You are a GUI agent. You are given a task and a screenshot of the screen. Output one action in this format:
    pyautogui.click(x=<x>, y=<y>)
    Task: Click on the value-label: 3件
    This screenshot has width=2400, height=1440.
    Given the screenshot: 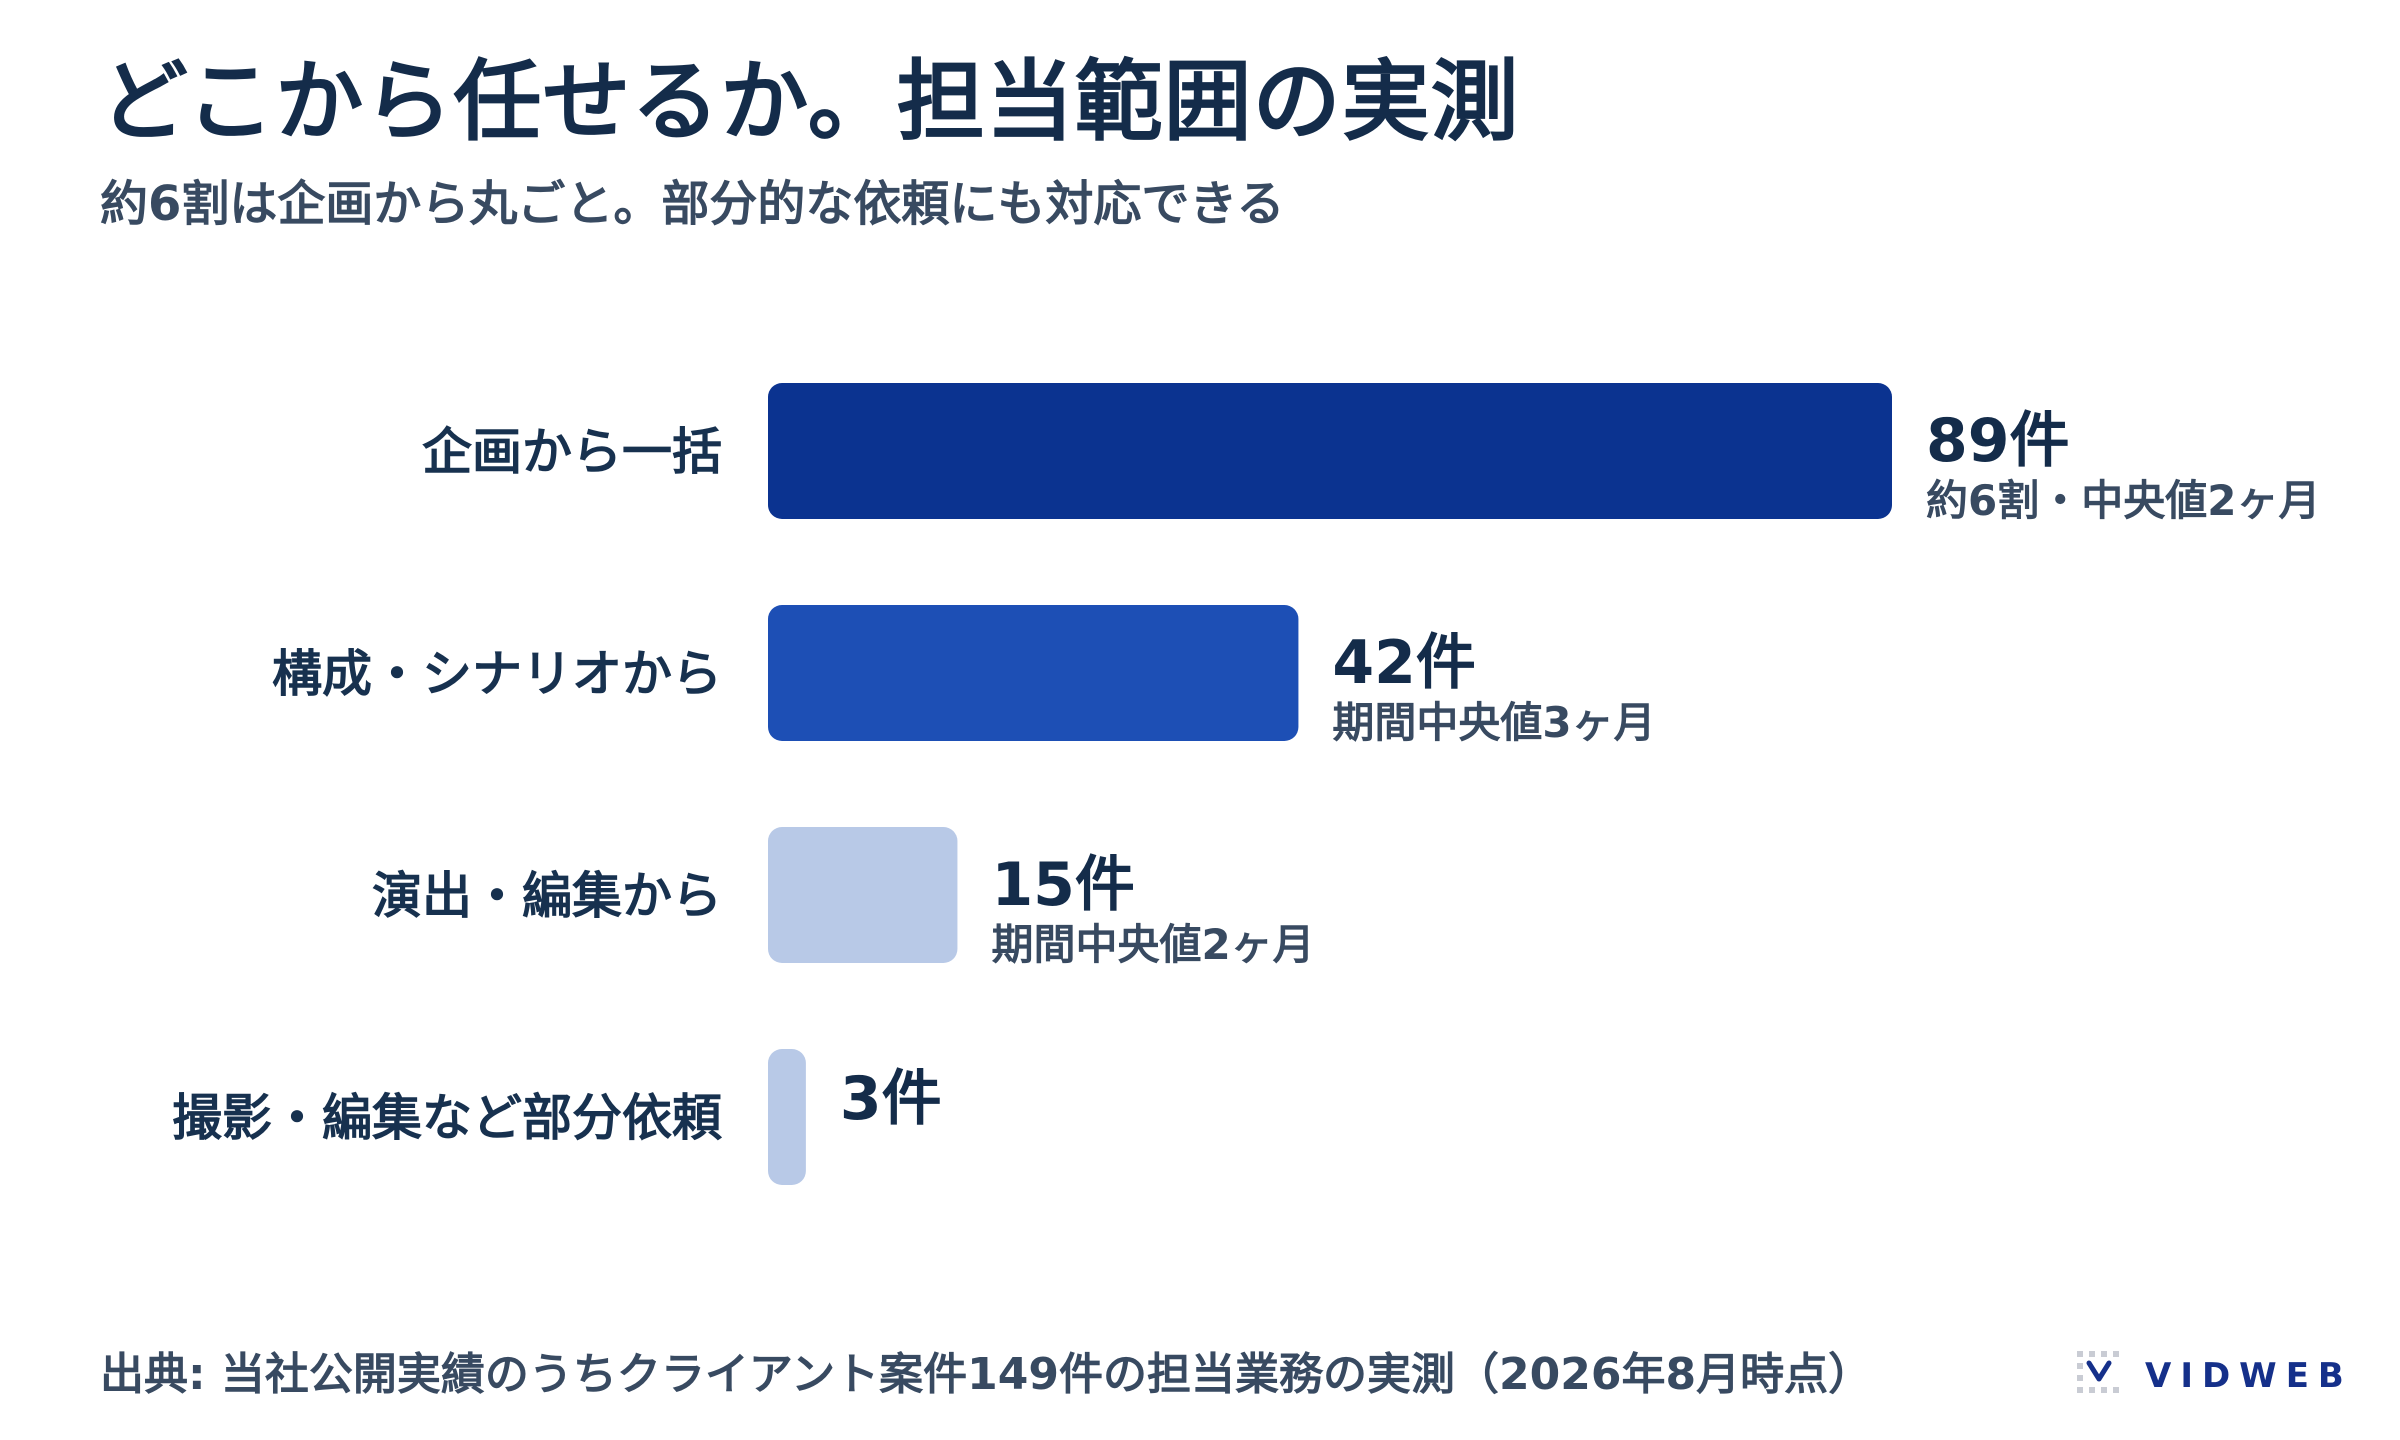 What is the action you would take?
    pyautogui.click(x=891, y=1099)
    